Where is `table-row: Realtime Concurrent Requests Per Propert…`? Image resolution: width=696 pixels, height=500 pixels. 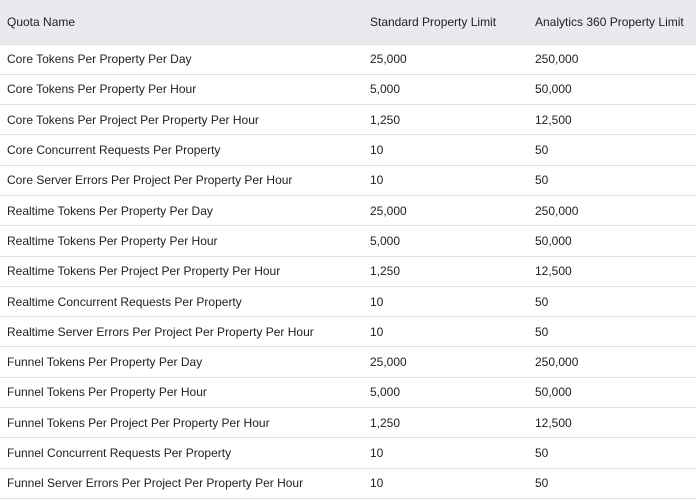
table-row: Realtime Concurrent Requests Per Propert… is located at coordinates (348, 301).